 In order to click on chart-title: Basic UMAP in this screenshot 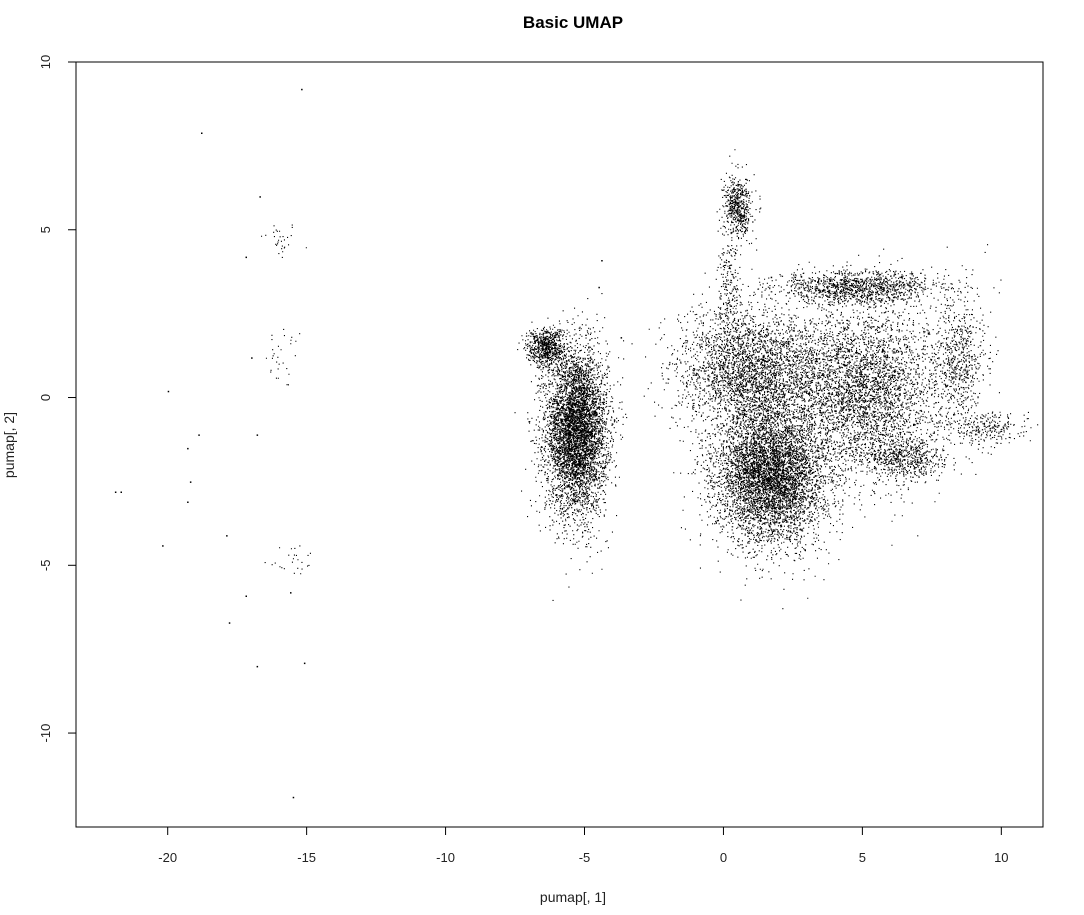, I will do `click(573, 22)`.